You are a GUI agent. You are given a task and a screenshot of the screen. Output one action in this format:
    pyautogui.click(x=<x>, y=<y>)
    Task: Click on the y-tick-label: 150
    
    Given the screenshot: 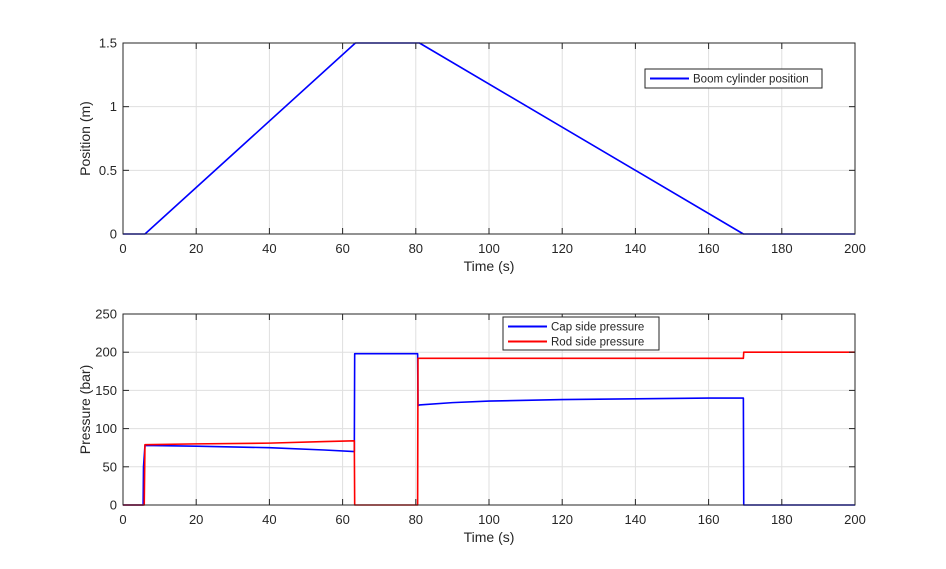 What is the action you would take?
    pyautogui.click(x=106, y=390)
    